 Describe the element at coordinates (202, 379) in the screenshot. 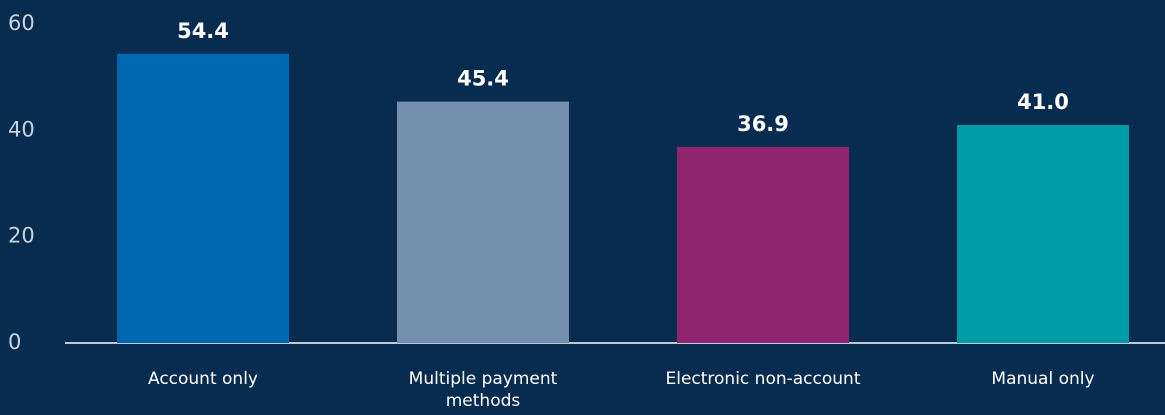

I see `x-tick-label: Account only` at that location.